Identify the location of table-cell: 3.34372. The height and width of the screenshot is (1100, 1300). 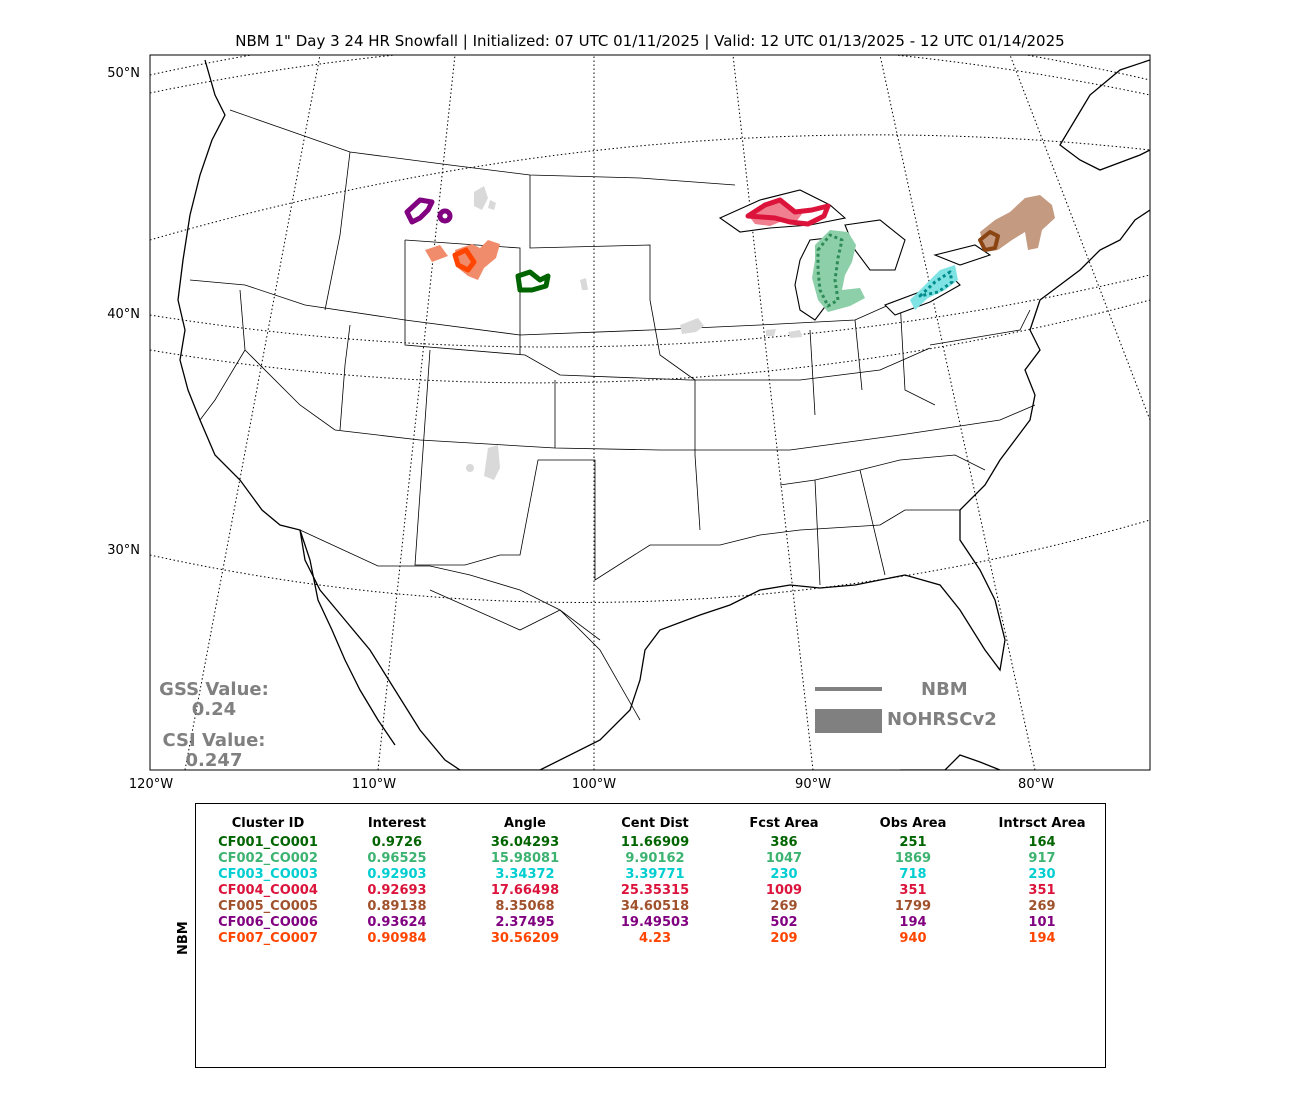
(525, 874).